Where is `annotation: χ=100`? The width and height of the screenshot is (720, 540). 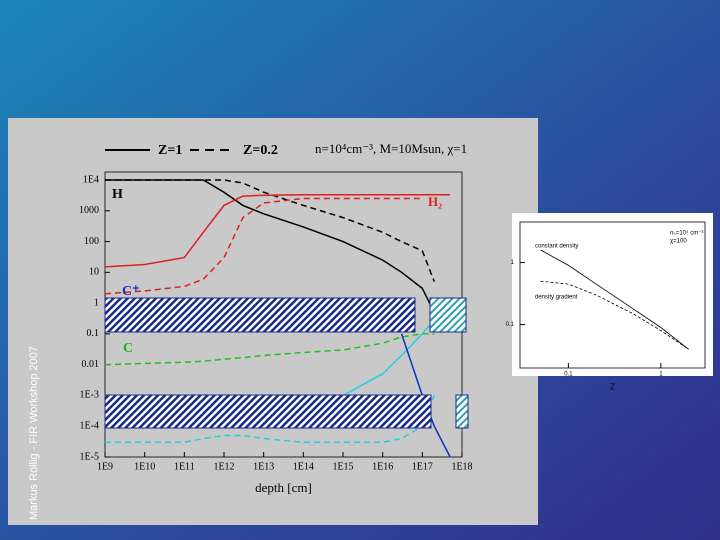 annotation: χ=100 is located at coordinates (678, 242).